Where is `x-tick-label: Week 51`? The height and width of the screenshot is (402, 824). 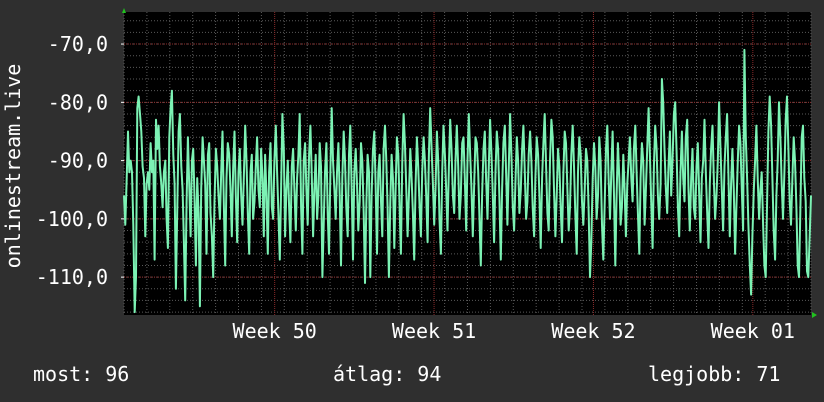 x-tick-label: Week 51 is located at coordinates (434, 331).